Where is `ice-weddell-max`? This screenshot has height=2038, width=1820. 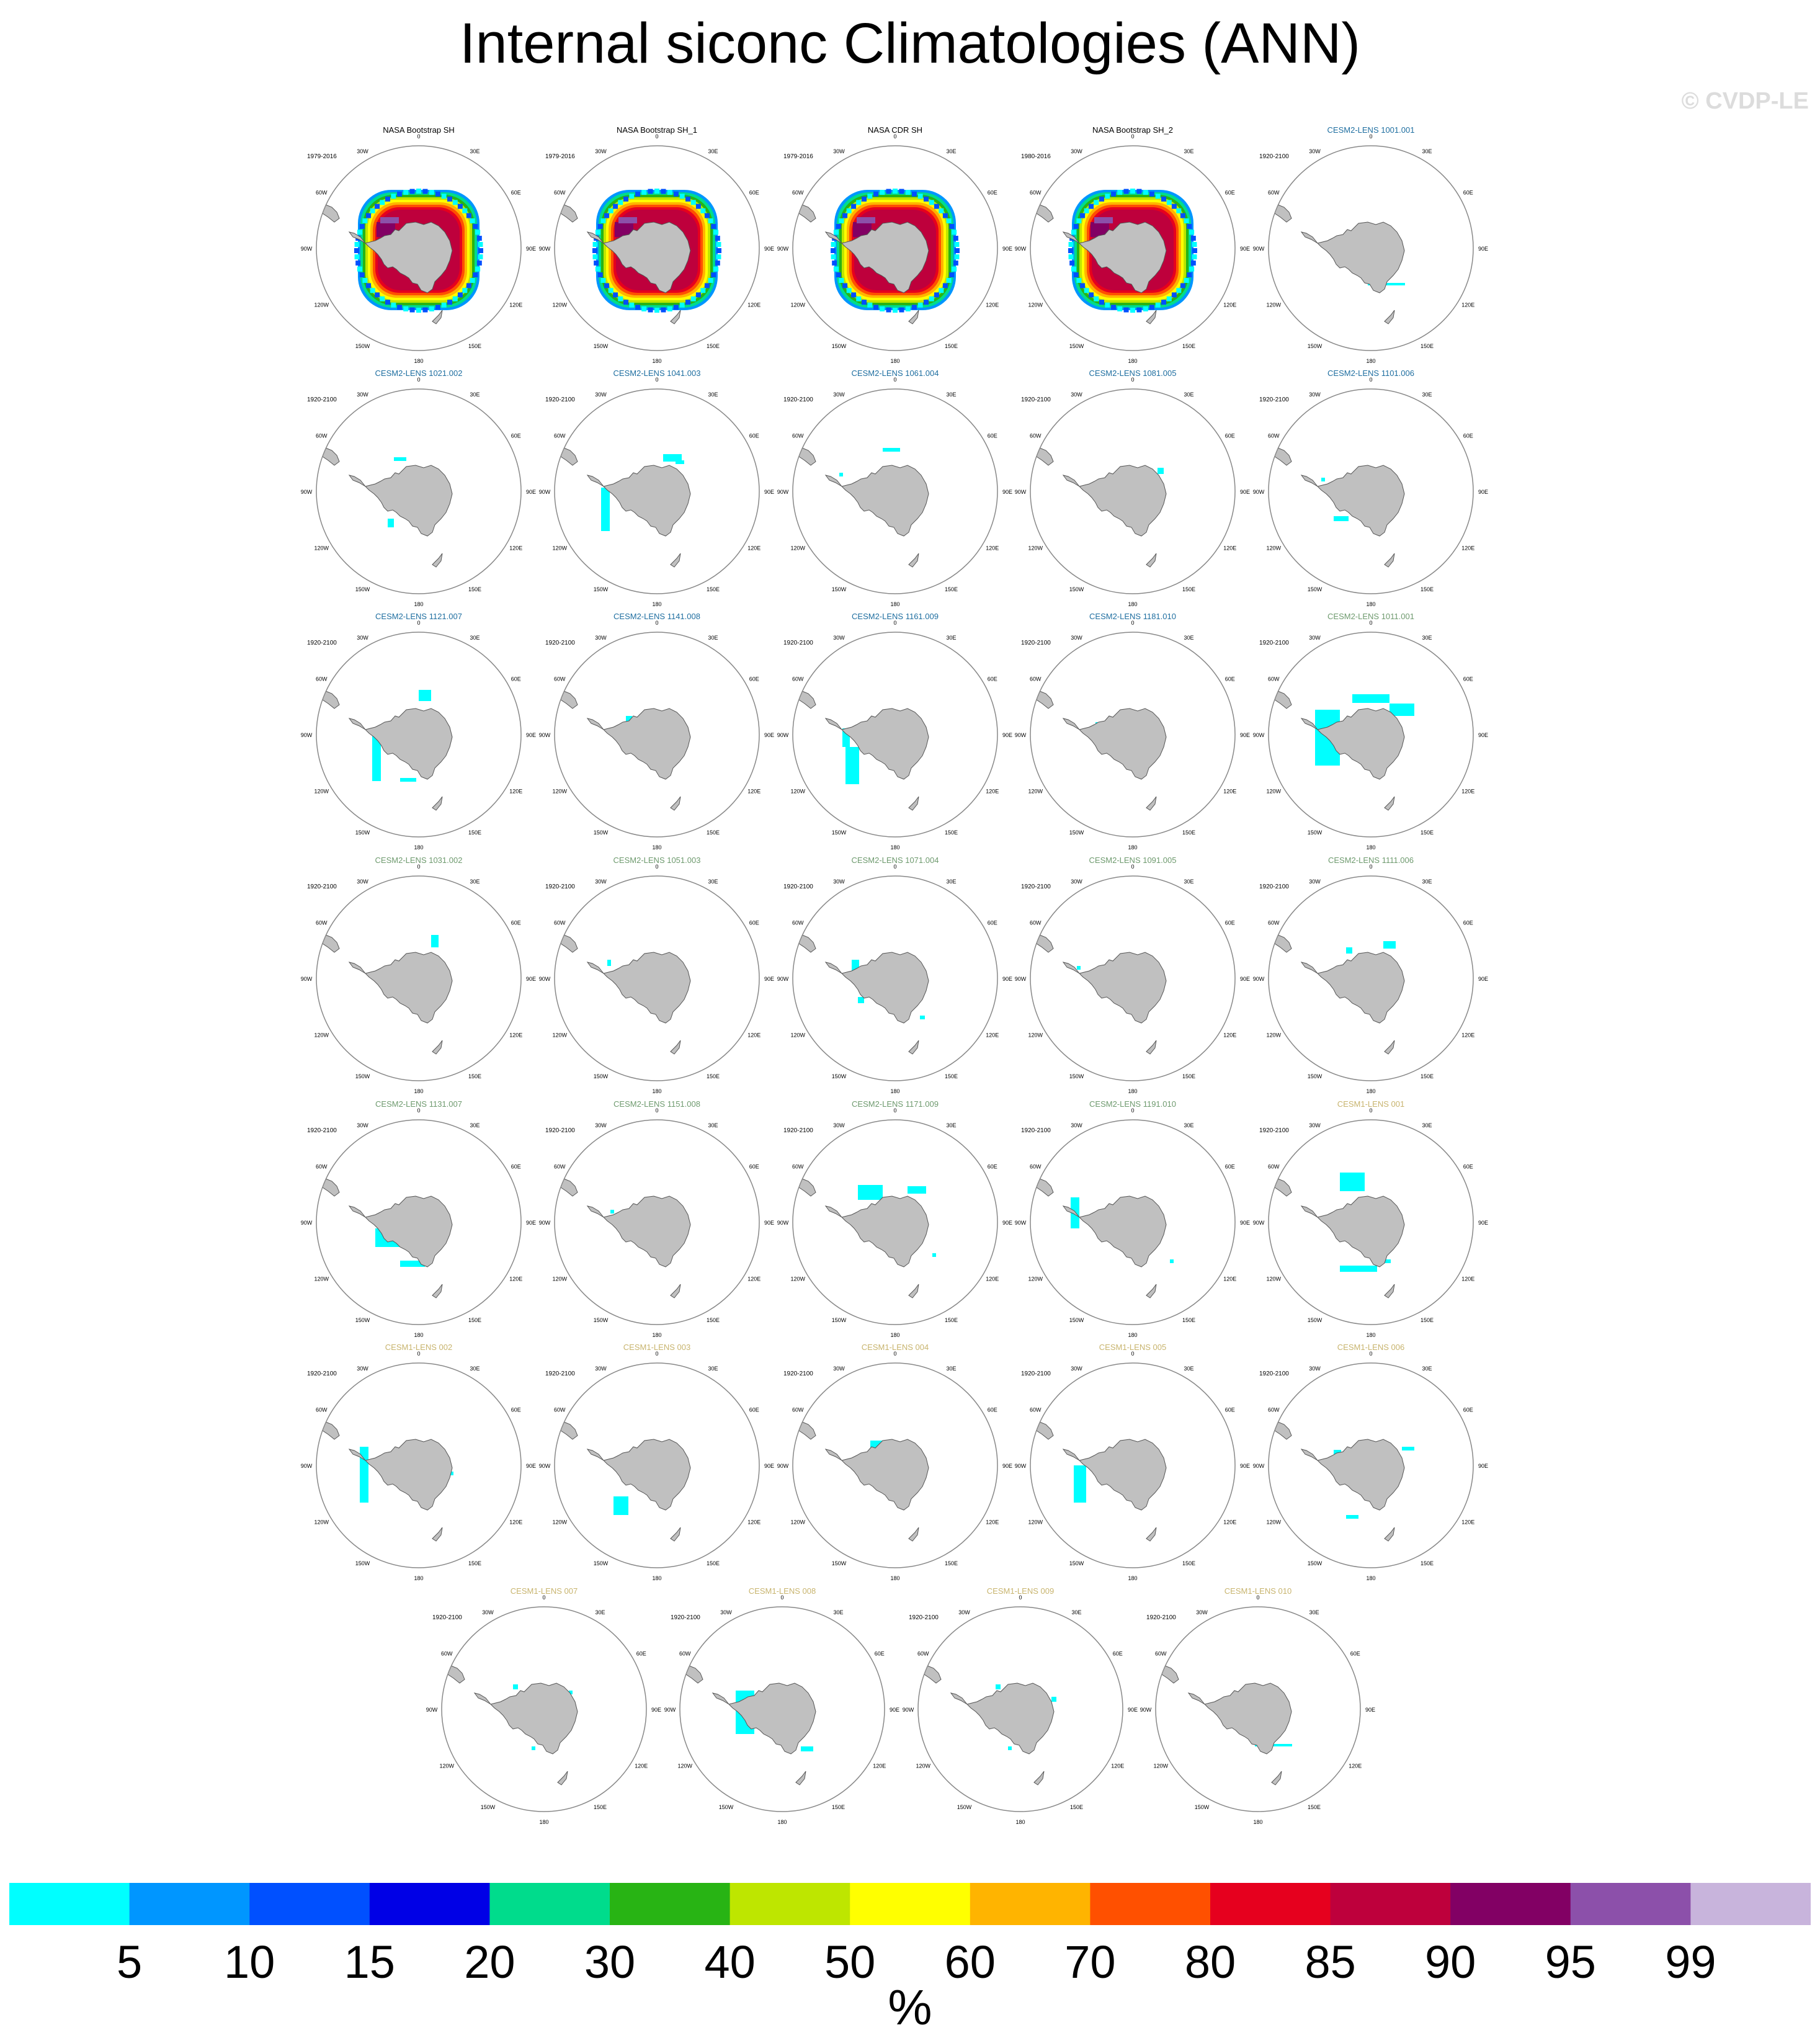 ice-weddell-max is located at coordinates (389, 220).